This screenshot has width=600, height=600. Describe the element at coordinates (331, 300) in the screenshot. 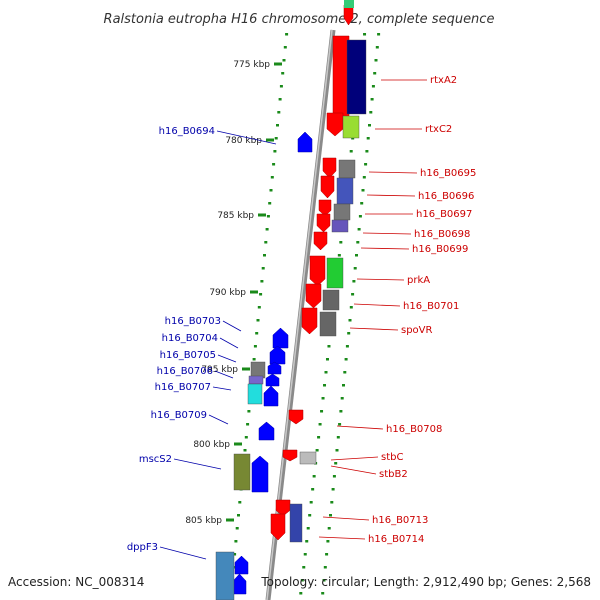

I see `cluster-bar-h16_B0701` at that location.